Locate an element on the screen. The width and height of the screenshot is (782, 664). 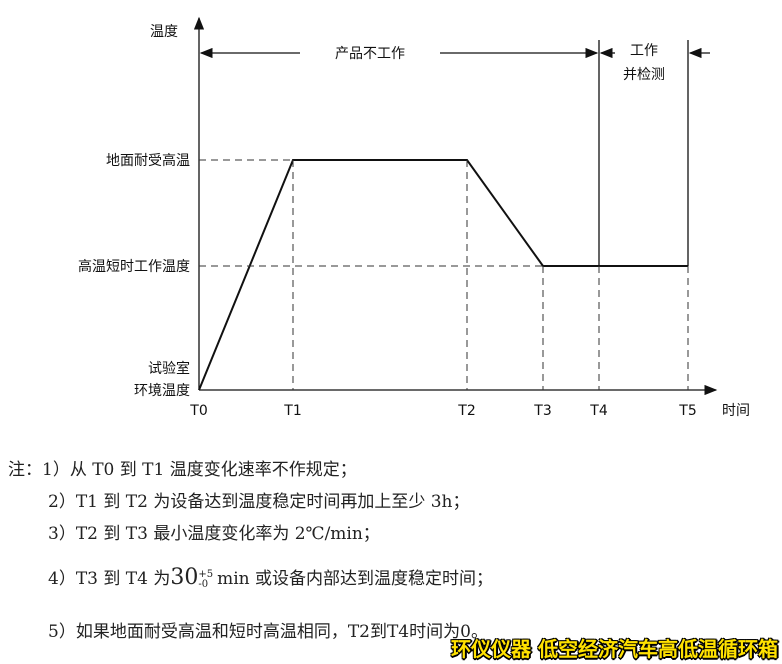
note-4-tolerance: +5 -0 is located at coordinates (206, 579).